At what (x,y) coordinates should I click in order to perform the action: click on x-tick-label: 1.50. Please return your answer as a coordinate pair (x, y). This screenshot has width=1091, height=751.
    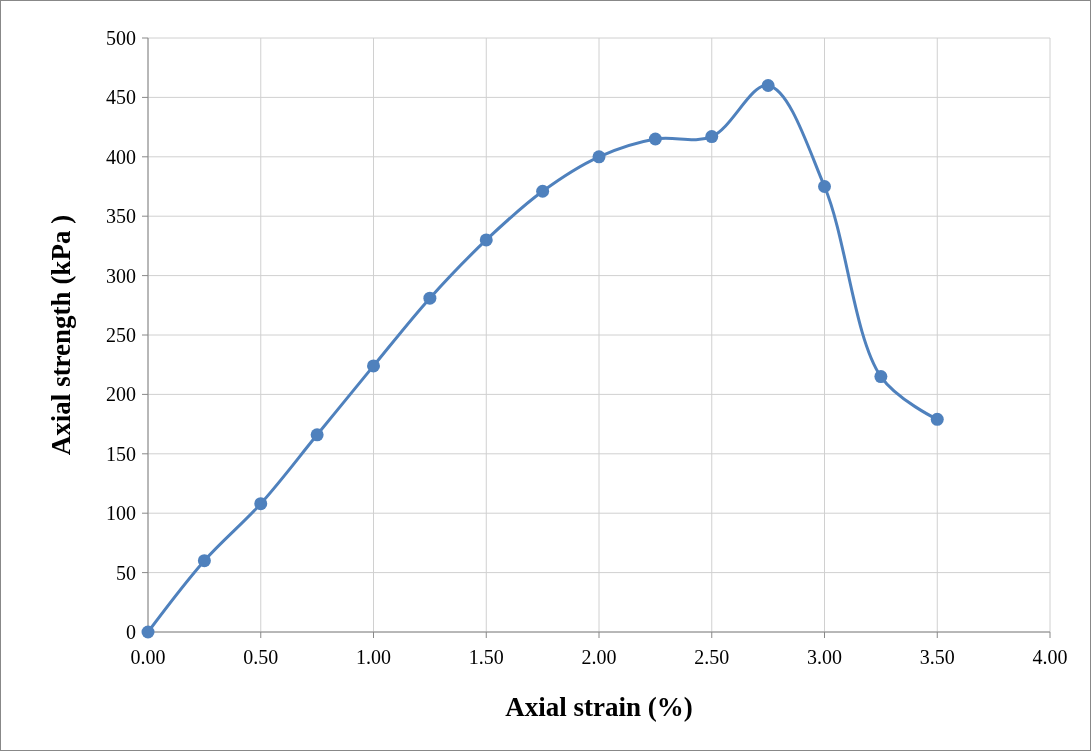
    Looking at the image, I should click on (486, 657).